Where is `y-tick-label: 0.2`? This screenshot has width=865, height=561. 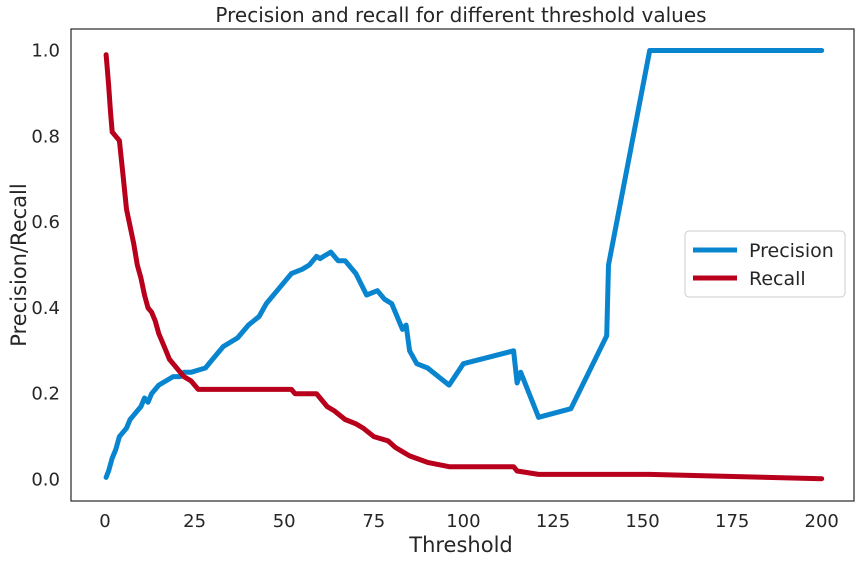 y-tick-label: 0.2 is located at coordinates (45, 394).